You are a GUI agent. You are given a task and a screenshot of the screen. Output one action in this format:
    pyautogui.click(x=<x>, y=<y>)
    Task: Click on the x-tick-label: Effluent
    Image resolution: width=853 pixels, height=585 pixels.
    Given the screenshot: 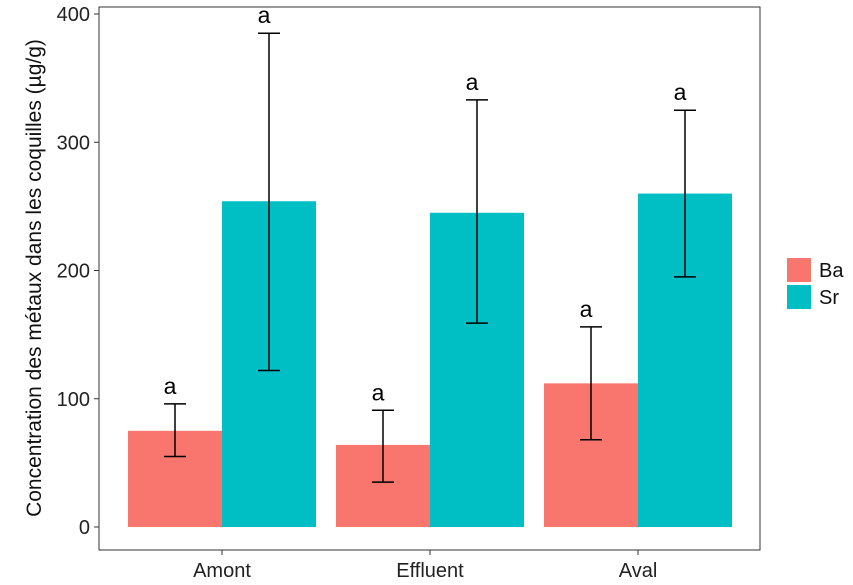 What is the action you would take?
    pyautogui.click(x=430, y=571)
    